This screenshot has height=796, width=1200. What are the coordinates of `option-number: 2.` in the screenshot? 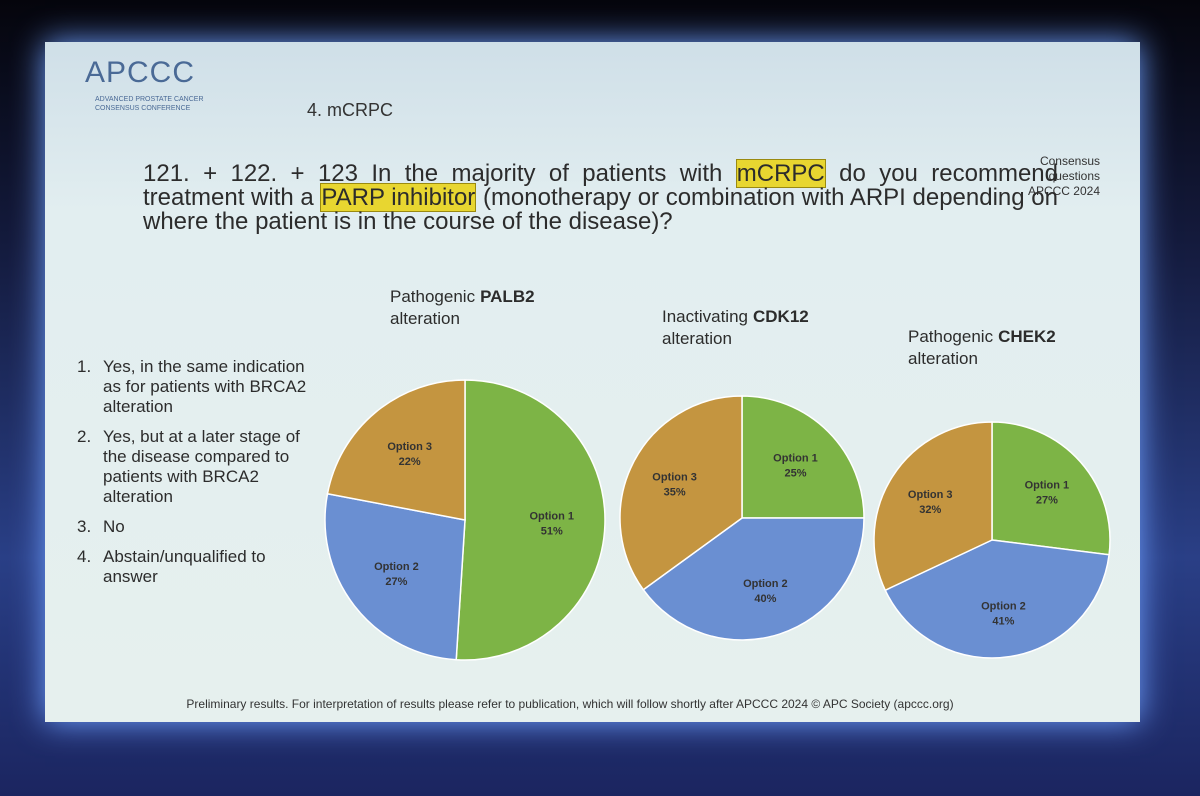 It's located at (84, 436).